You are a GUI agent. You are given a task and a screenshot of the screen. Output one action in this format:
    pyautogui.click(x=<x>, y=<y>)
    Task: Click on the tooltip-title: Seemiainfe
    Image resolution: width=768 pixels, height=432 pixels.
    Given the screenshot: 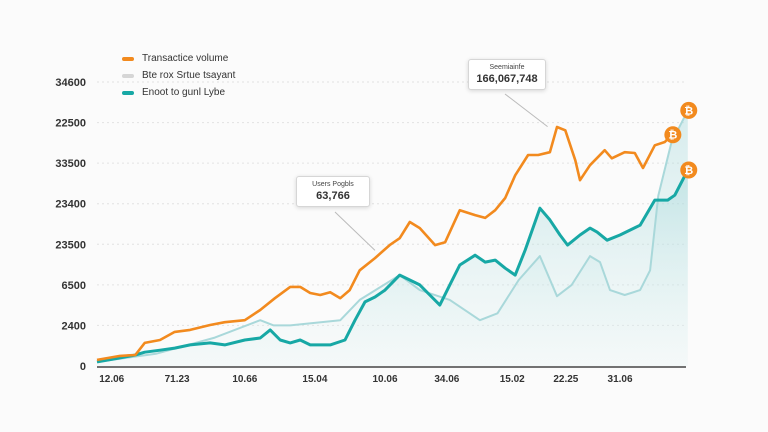 What is the action you would take?
    pyautogui.click(x=507, y=67)
    